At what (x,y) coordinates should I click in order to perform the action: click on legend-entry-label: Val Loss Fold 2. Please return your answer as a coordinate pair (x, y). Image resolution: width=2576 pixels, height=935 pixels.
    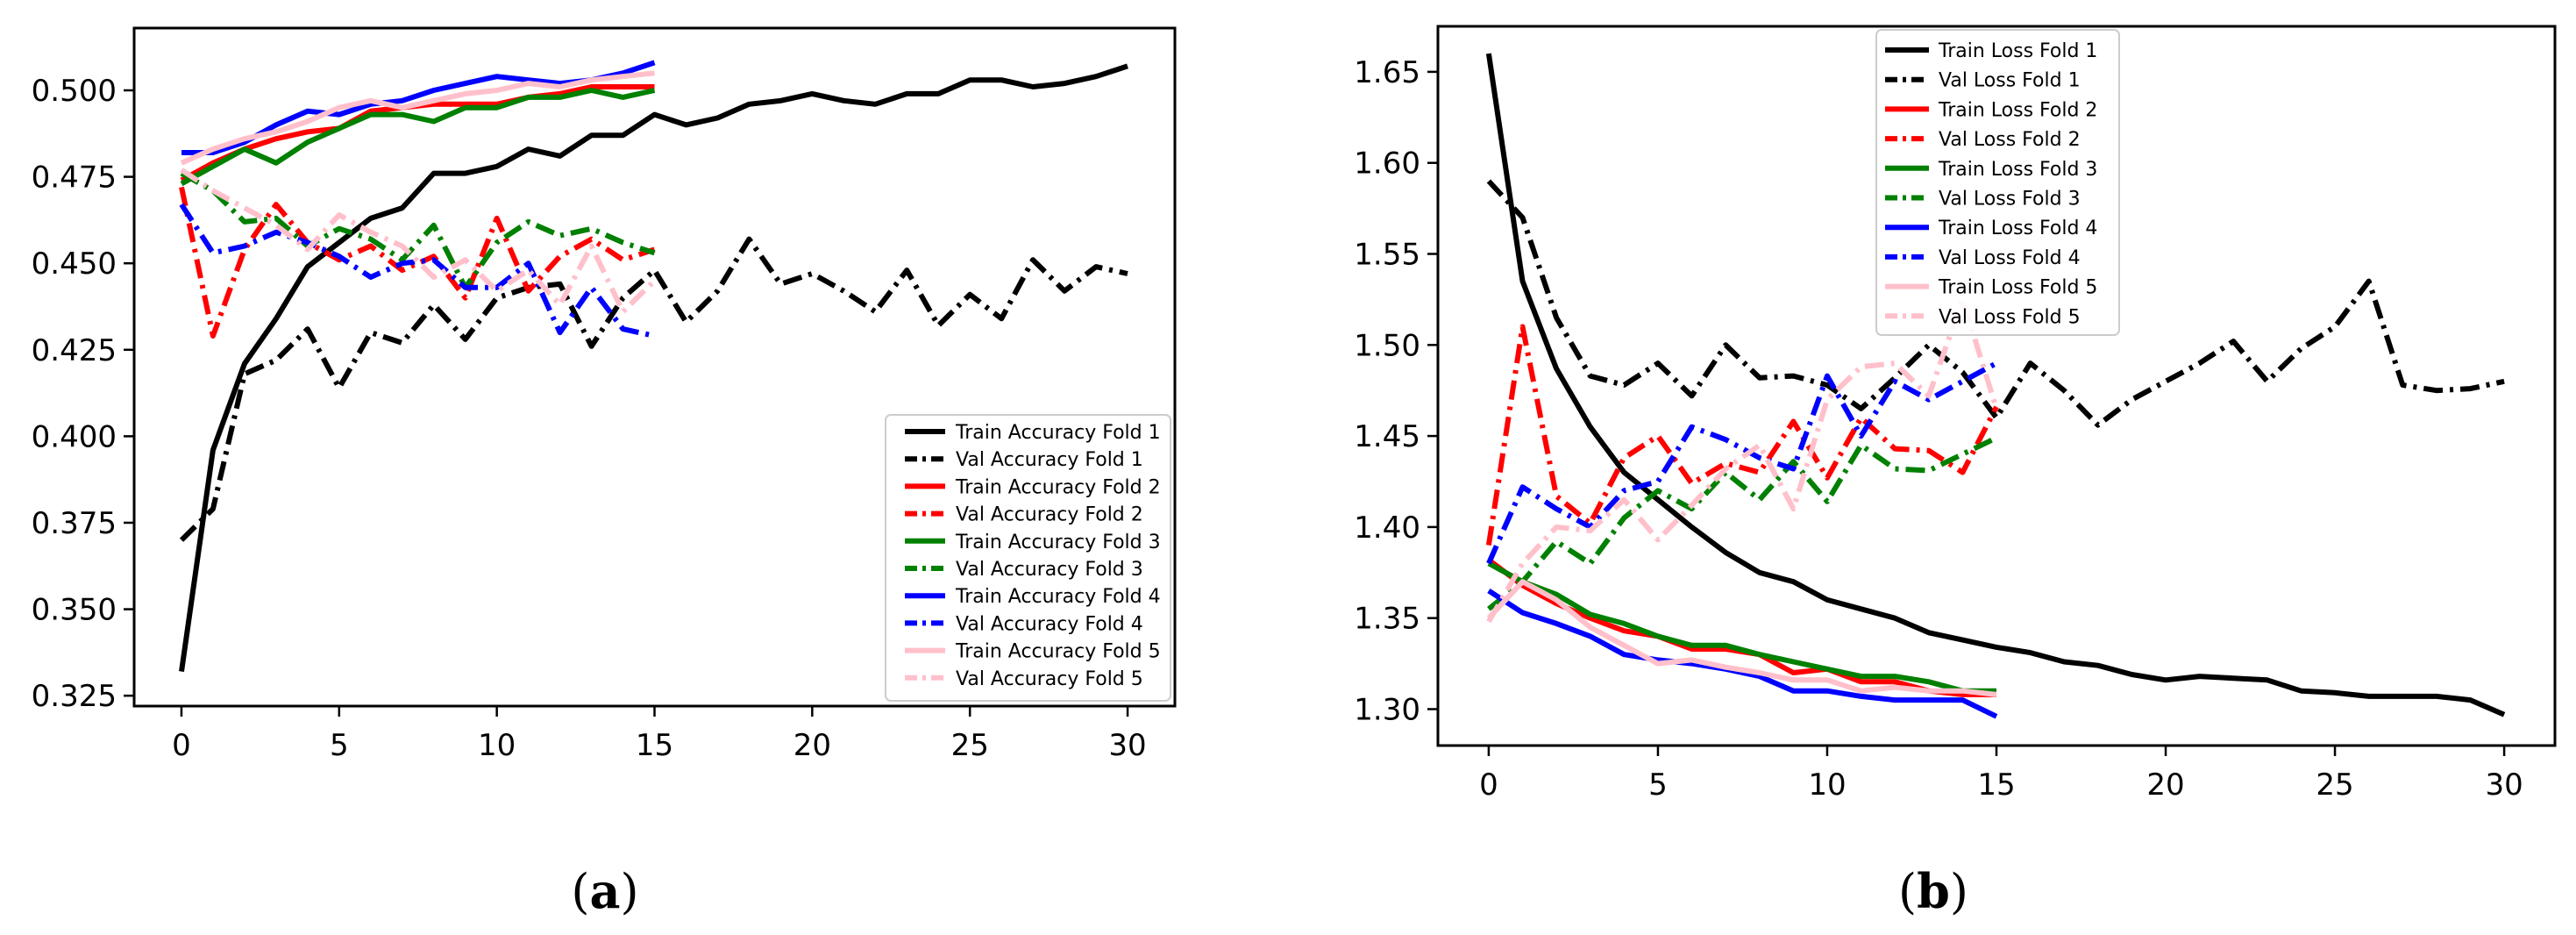
    Looking at the image, I should click on (2010, 140).